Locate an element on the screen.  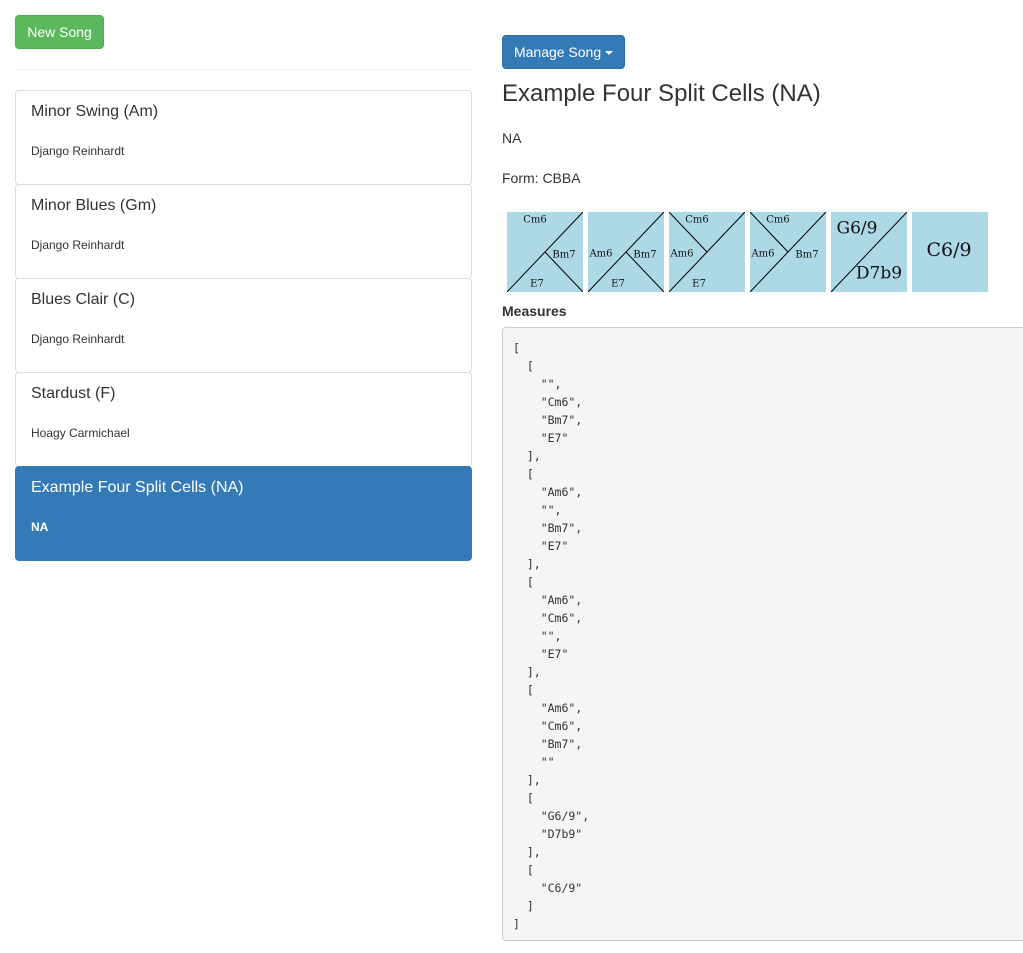
song-item: Stardust (F) Hoagy Carmichael is located at coordinates (243, 419).